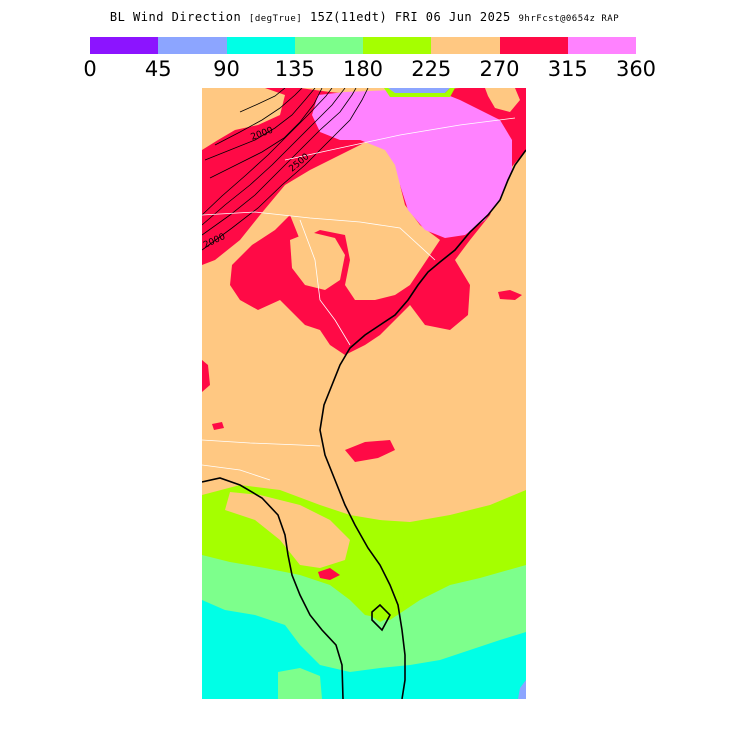  I want to click on legend-tick-90: 90, so click(226, 69).